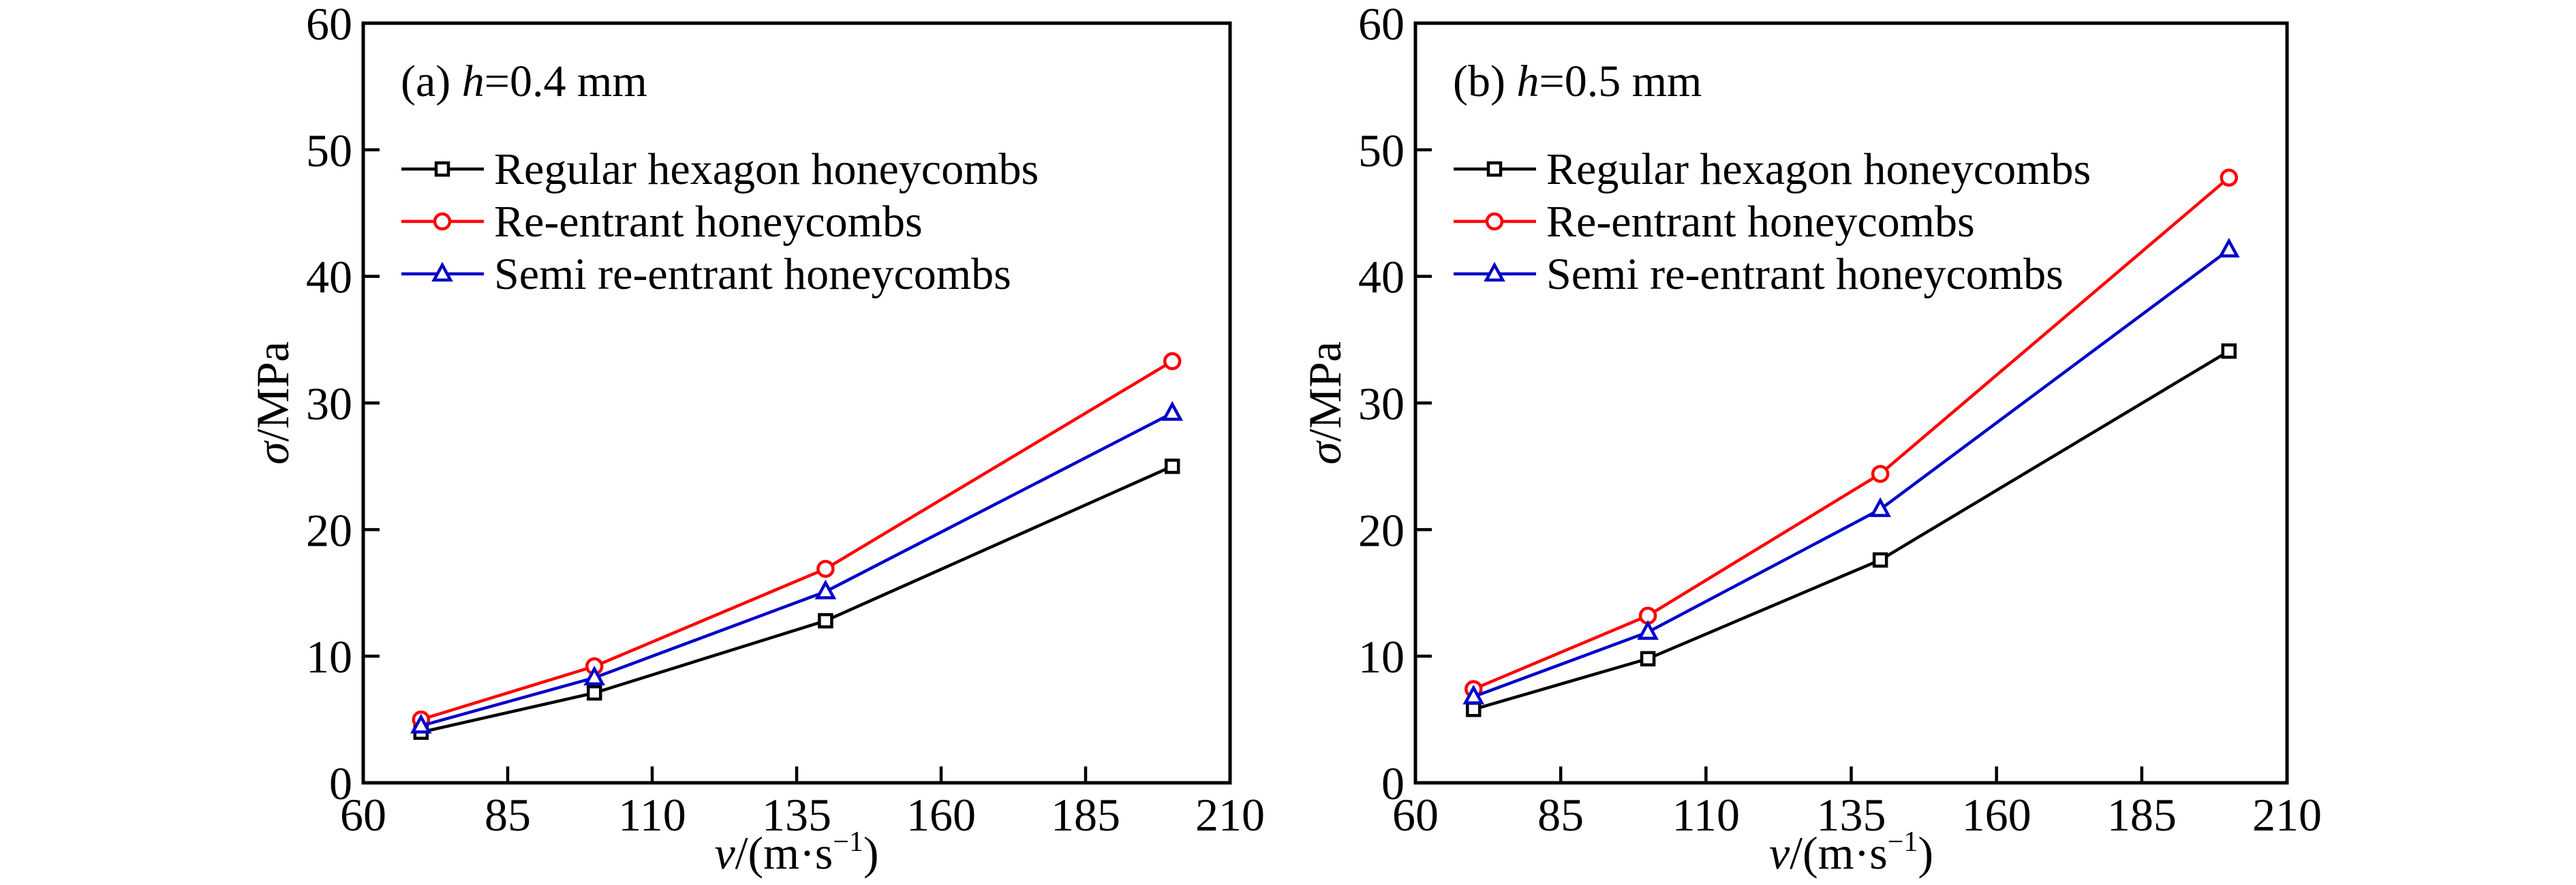 Image resolution: width=2576 pixels, height=885 pixels. Describe the element at coordinates (566, 81) in the screenshot. I see `panel-label-value: =0.4 mm` at that location.